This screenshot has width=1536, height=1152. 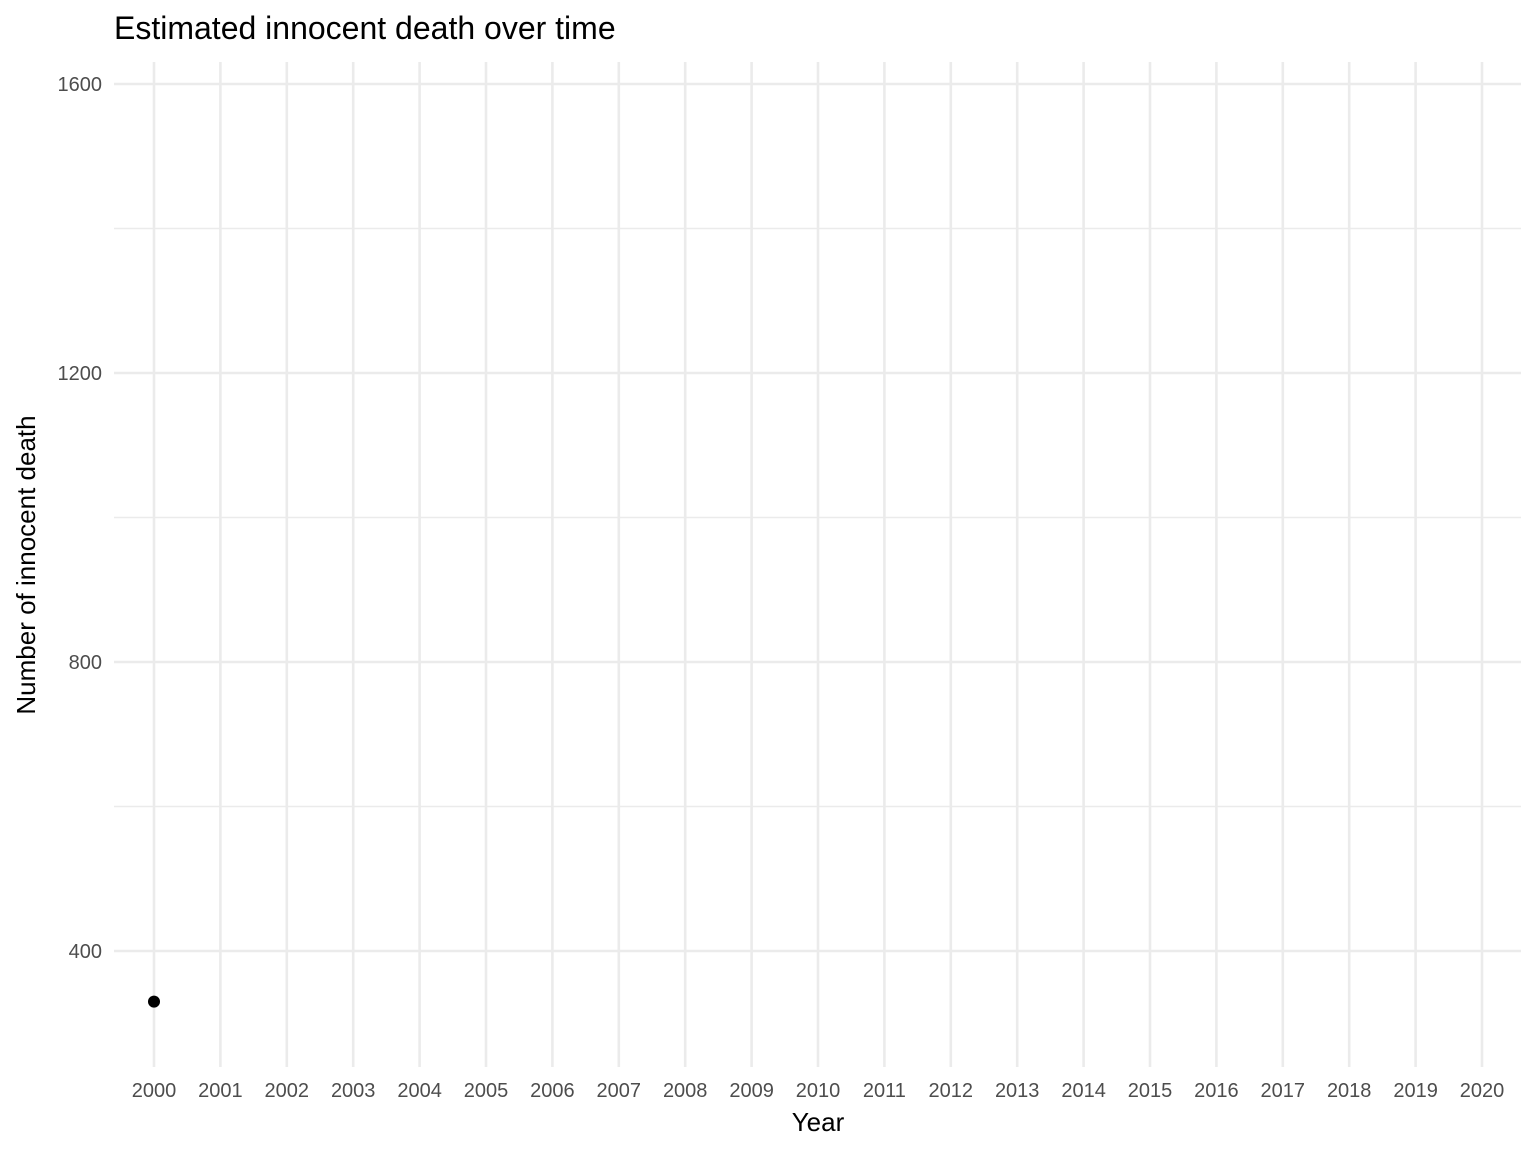 I want to click on x-tick-label: 2015, so click(x=1150, y=1091).